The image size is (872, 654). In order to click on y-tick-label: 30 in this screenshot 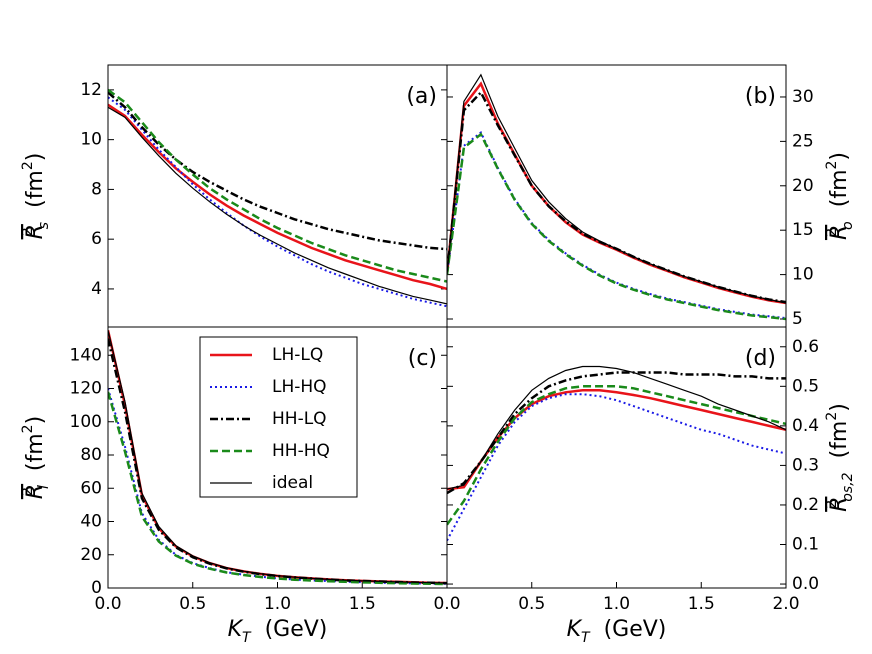, I will do `click(803, 97)`.